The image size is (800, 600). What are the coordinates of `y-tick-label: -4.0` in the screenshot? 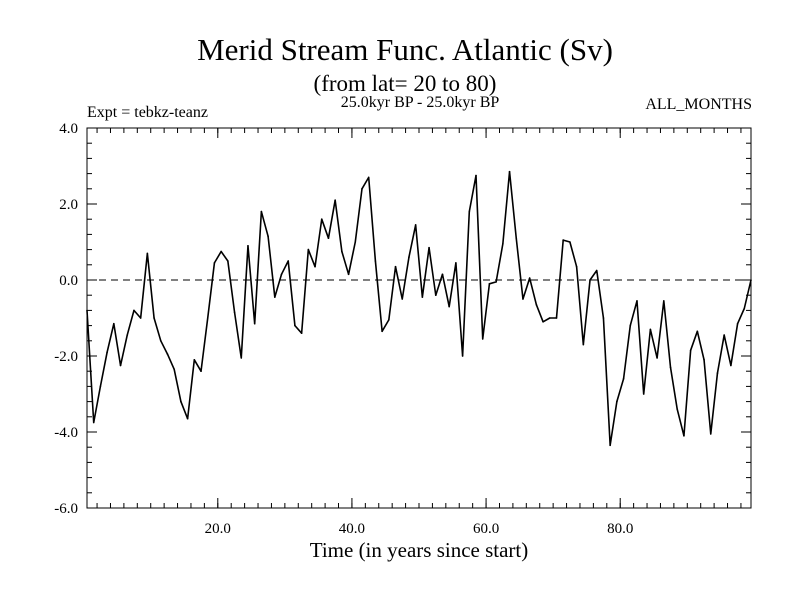 It's located at (66, 433).